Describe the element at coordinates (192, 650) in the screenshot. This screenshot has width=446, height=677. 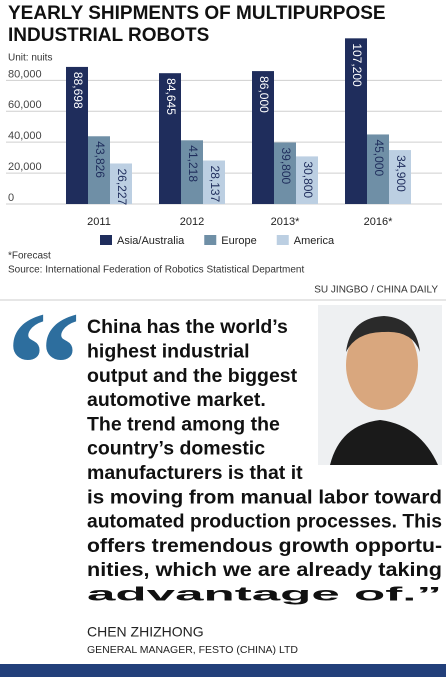
I see `quote-position: GENERAL MANAGER, FESTO (CHINA) LTD` at that location.